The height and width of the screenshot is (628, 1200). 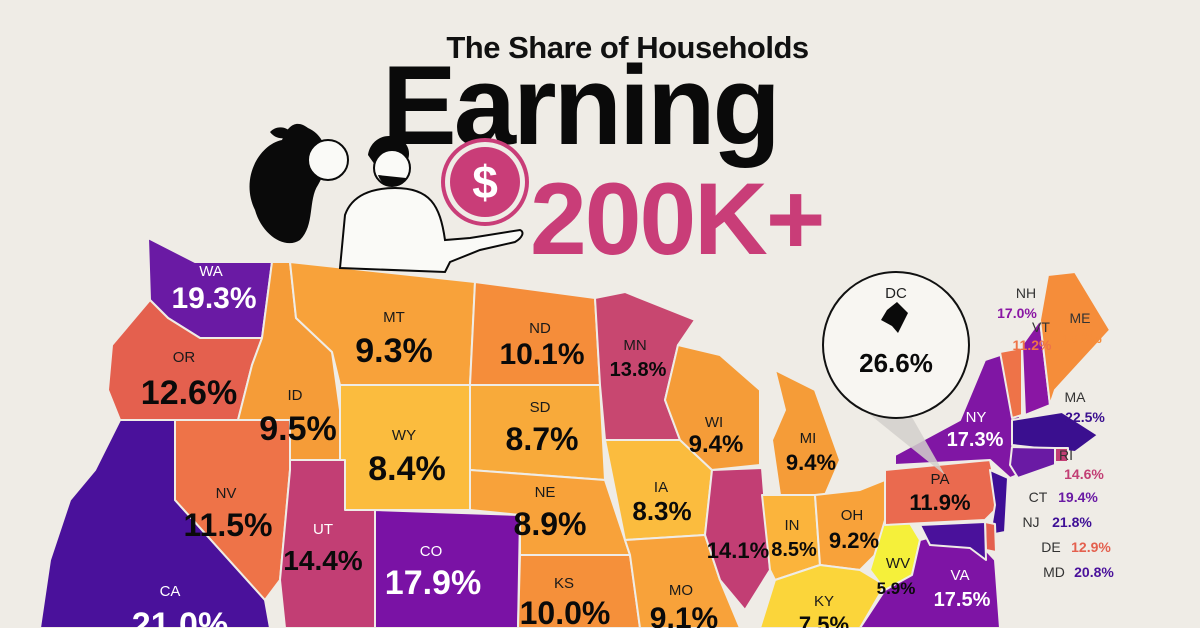 I want to click on dc-callout-pointer, so click(x=901, y=440).